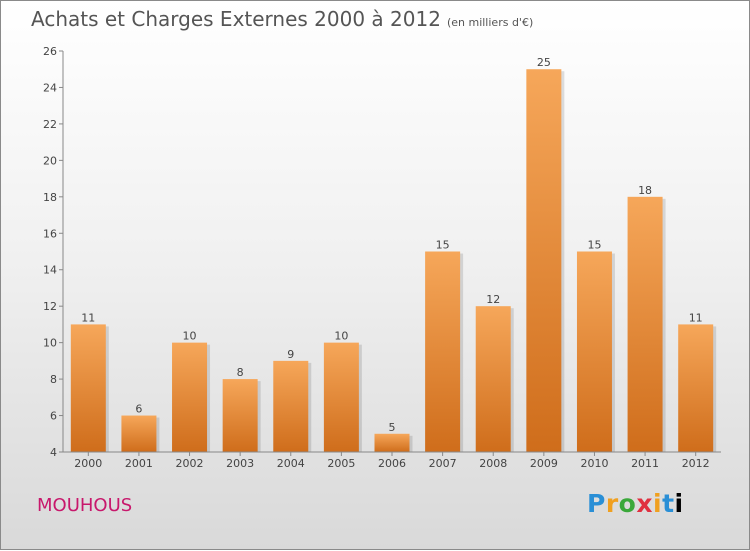 This screenshot has width=750, height=551. Describe the element at coordinates (240, 372) in the screenshot. I see `bar-value-label: 8` at that location.